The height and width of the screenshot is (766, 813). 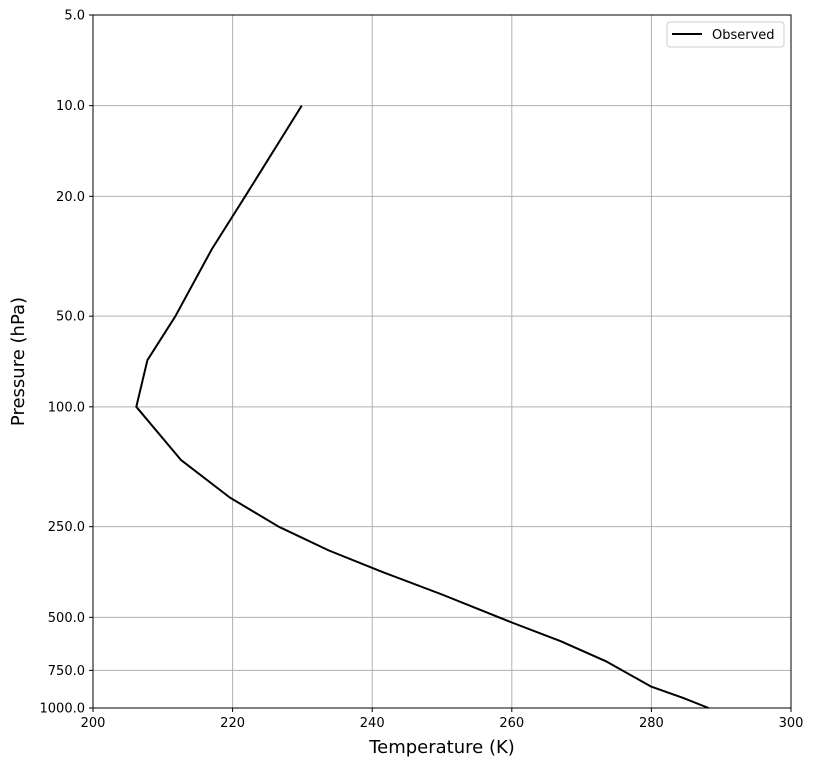 What do you see at coordinates (442, 719) in the screenshot?
I see `x-axis-ticks: 200 220 240 260 280 300` at bounding box center [442, 719].